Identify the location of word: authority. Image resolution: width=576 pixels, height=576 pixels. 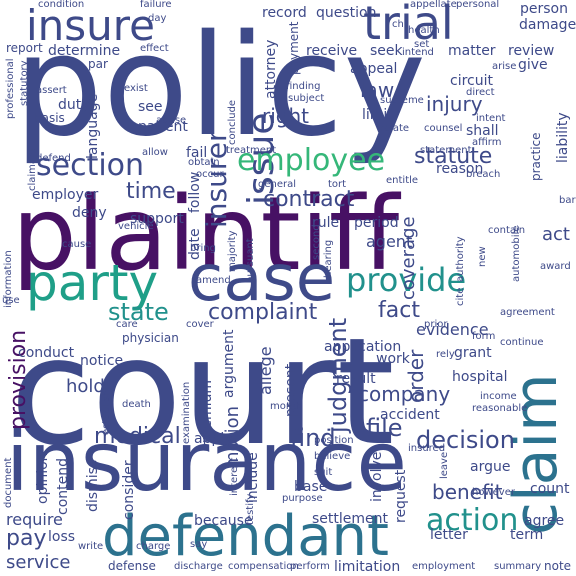
(460, 259).